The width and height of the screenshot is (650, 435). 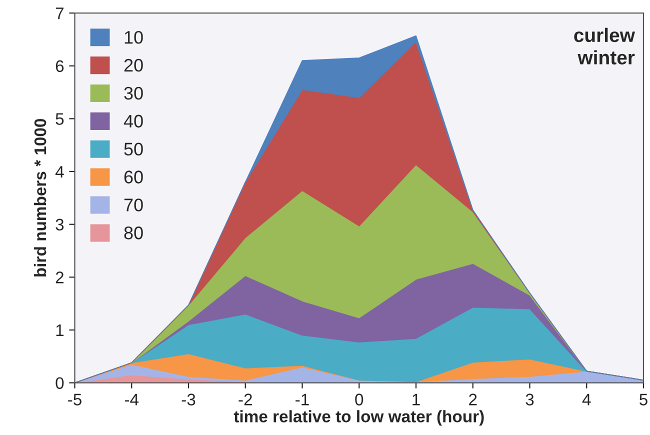 What do you see at coordinates (40, 197) in the screenshot?
I see `y-axis-title: bird numbers * 1000` at bounding box center [40, 197].